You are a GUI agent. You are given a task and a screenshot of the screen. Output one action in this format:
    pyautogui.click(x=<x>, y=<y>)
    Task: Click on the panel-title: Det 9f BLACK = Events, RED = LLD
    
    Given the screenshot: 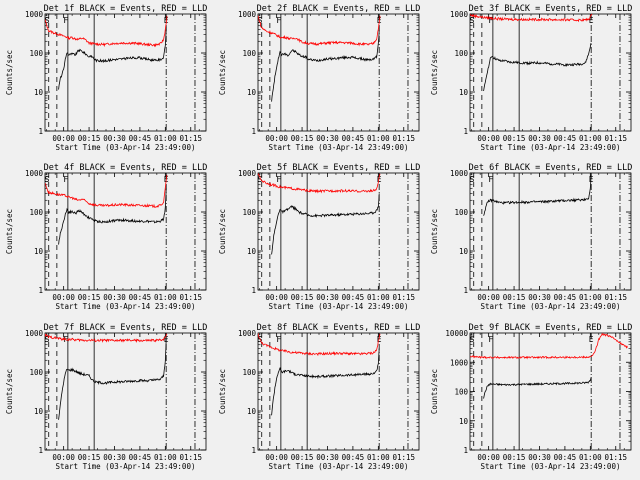 What is the action you would take?
    pyautogui.click(x=551, y=328)
    